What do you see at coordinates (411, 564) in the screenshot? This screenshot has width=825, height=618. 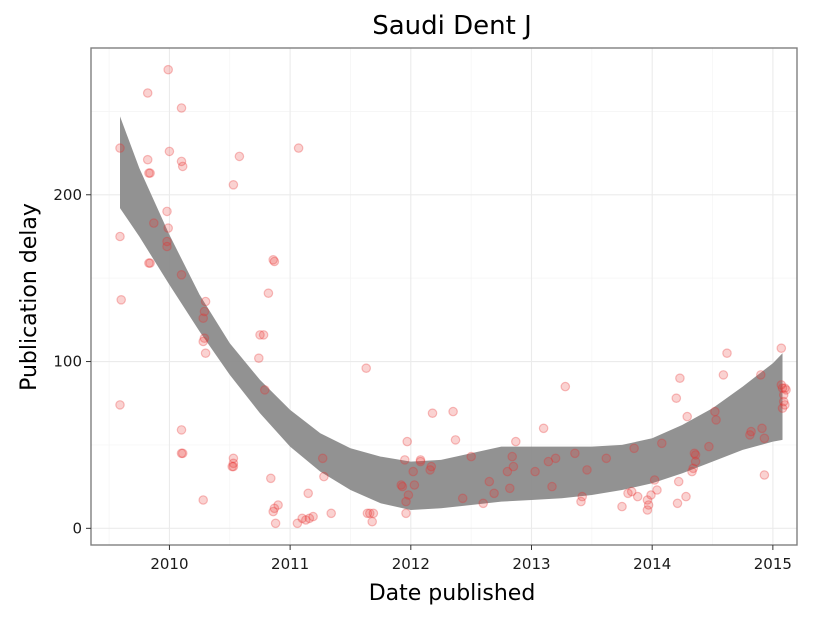 I see `x-tick-label: 2012` at bounding box center [411, 564].